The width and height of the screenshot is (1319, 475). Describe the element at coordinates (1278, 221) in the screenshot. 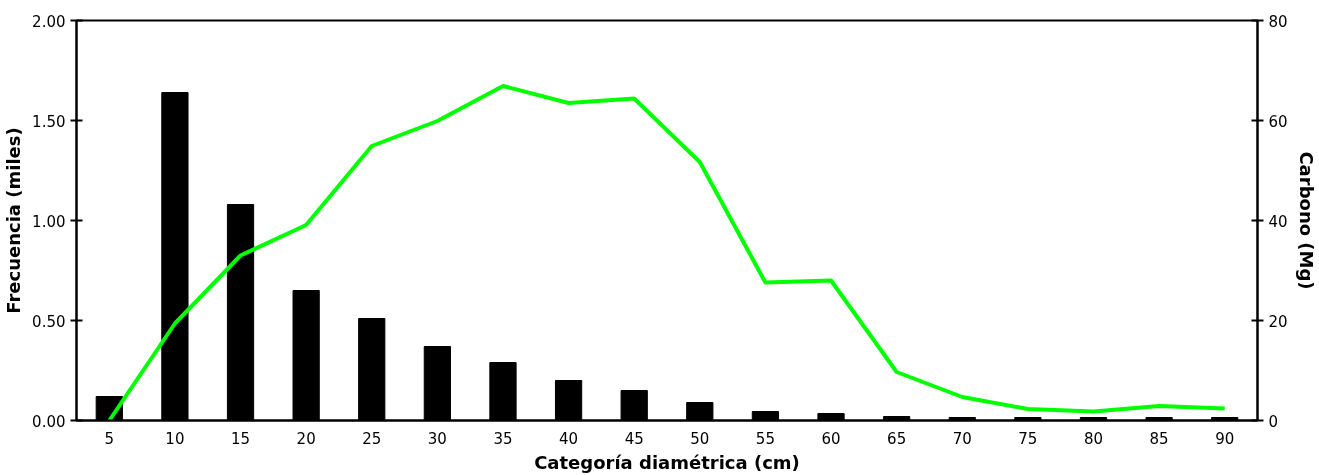

I see `y2-tick-label: 40` at that location.